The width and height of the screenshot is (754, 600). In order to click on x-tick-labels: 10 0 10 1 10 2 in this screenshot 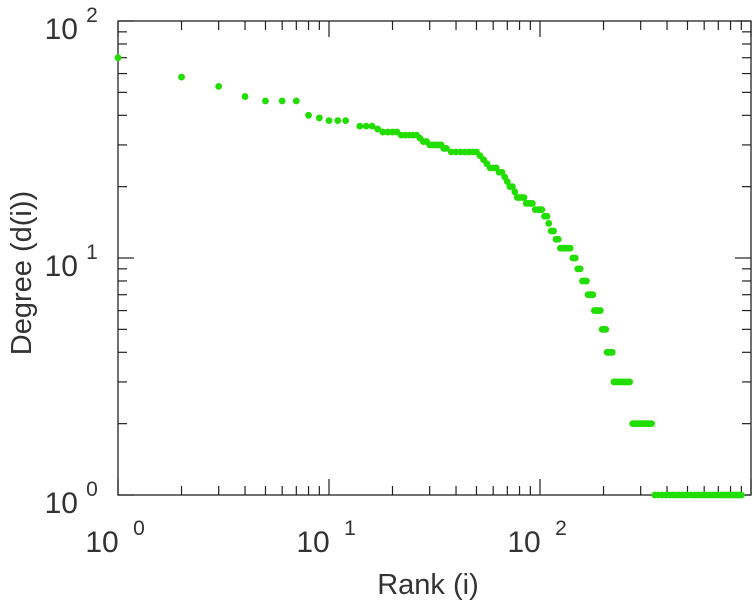, I will do `click(326, 538)`.